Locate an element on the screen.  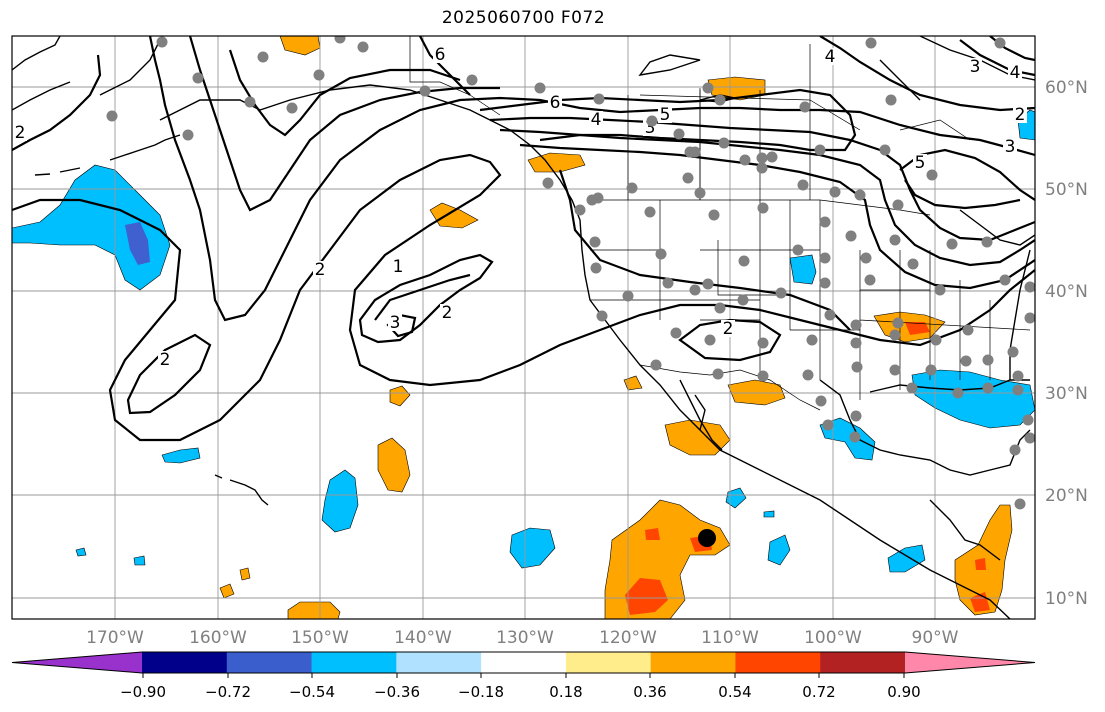
us-mexico-border is located at coordinates (730, 387).